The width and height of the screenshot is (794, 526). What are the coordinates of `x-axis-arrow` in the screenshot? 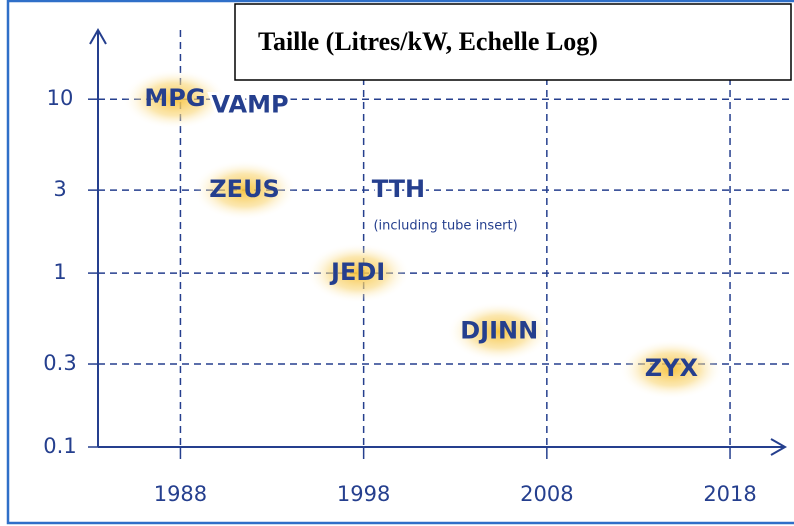 It's located at (779, 447).